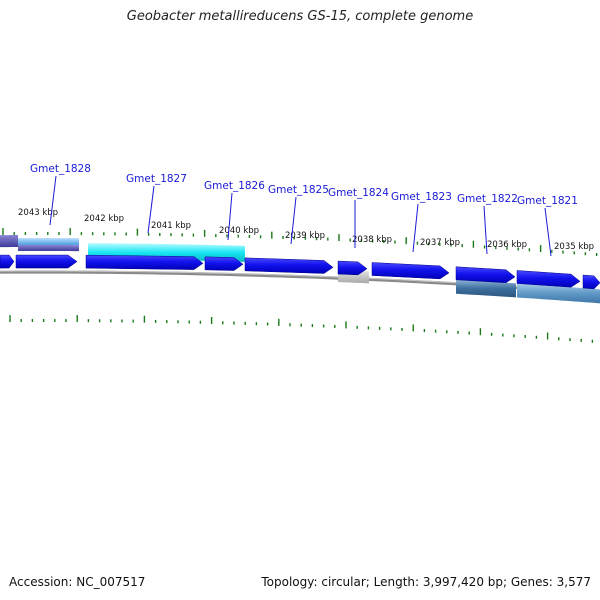  I want to click on feature-block-sky, so click(48, 242).